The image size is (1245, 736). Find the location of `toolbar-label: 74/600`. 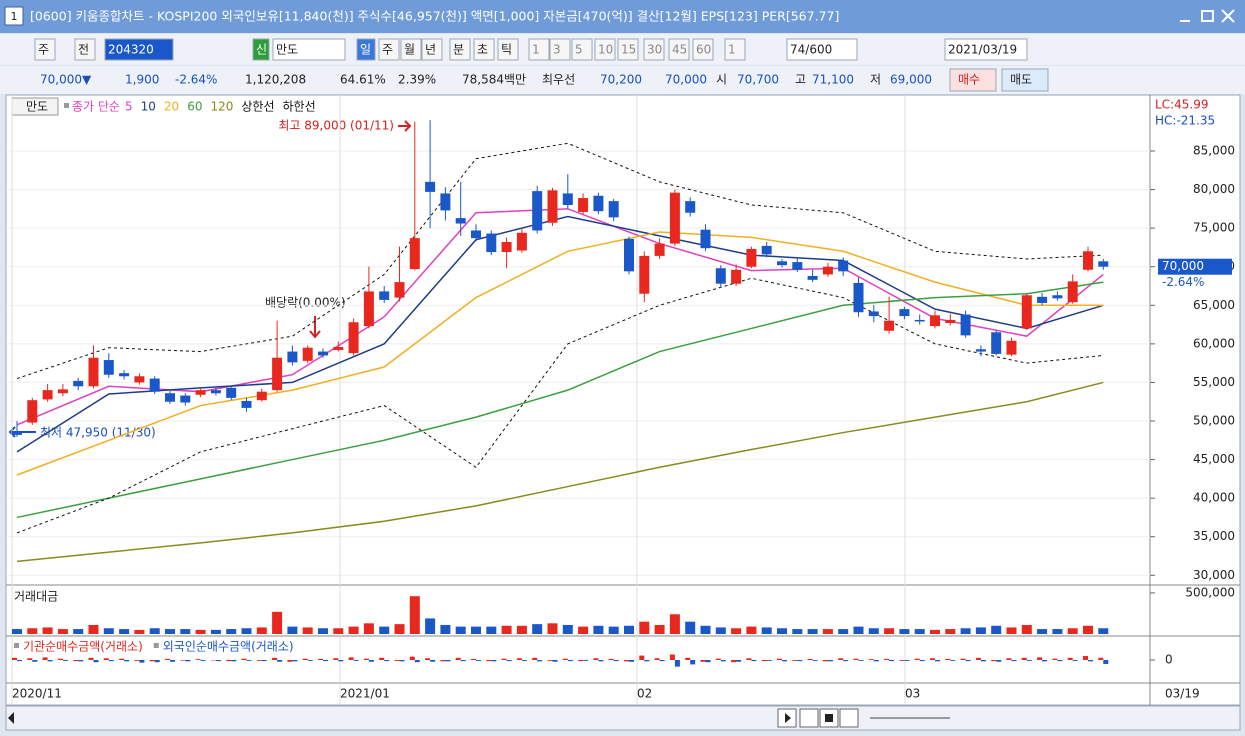

toolbar-label: 74/600 is located at coordinates (811, 50).